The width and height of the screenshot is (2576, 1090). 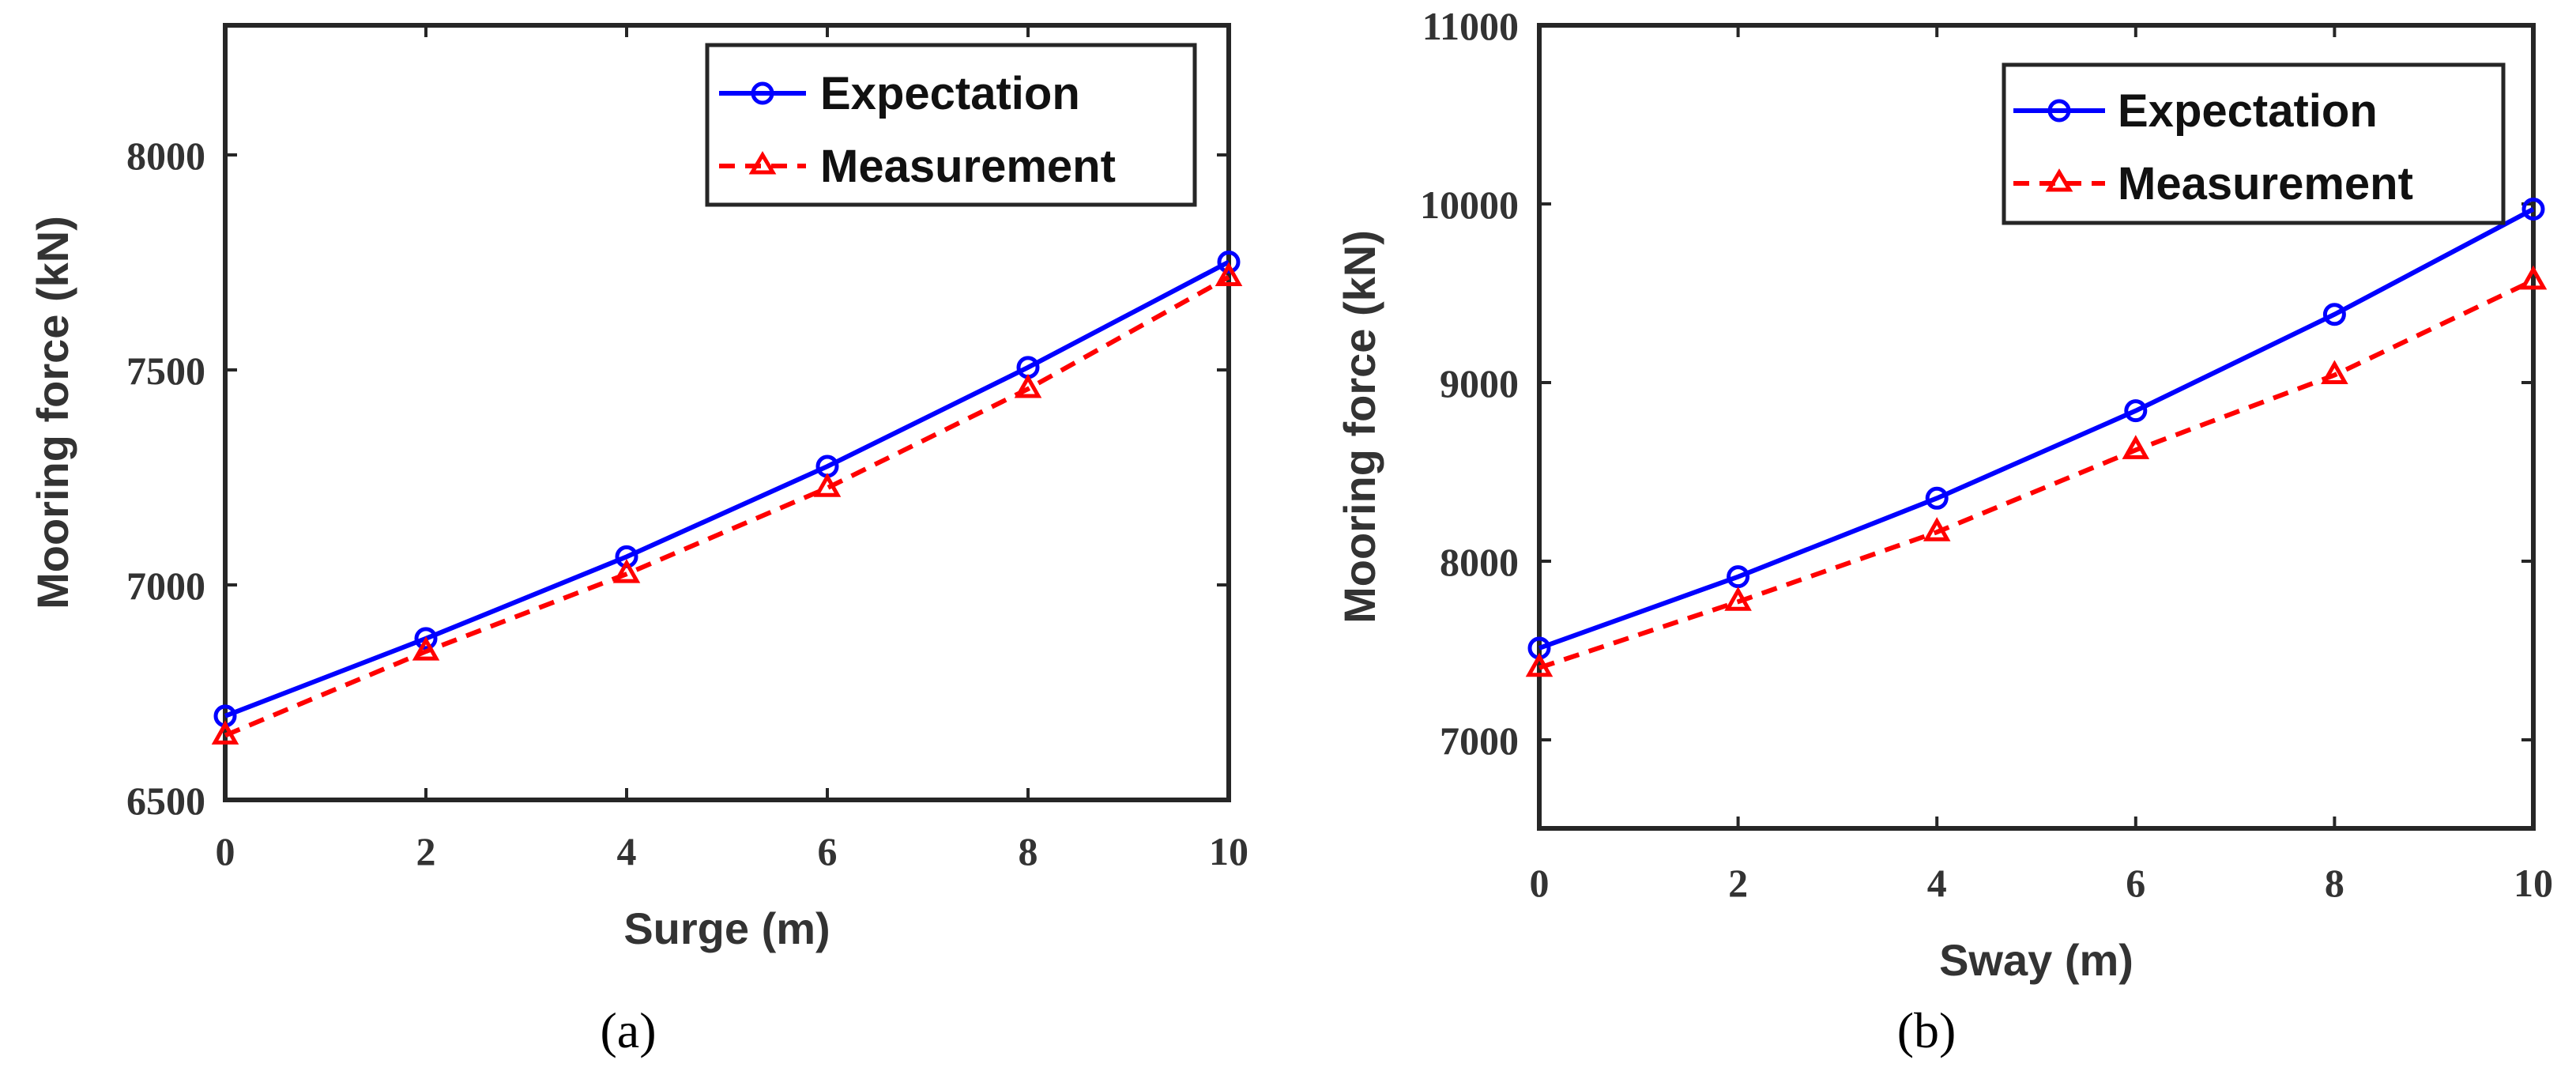 What do you see at coordinates (1469, 205) in the screenshot?
I see `y-tick-label: 10000` at bounding box center [1469, 205].